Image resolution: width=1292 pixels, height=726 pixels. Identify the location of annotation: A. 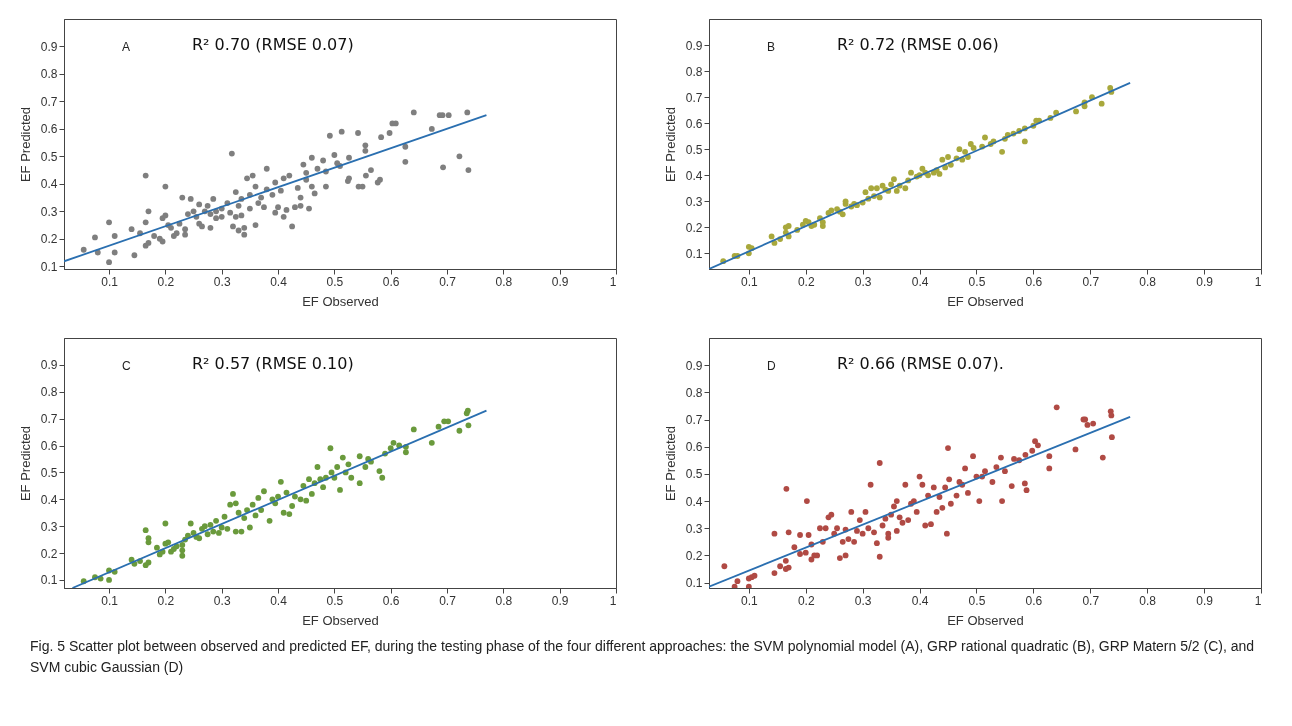
(126, 47).